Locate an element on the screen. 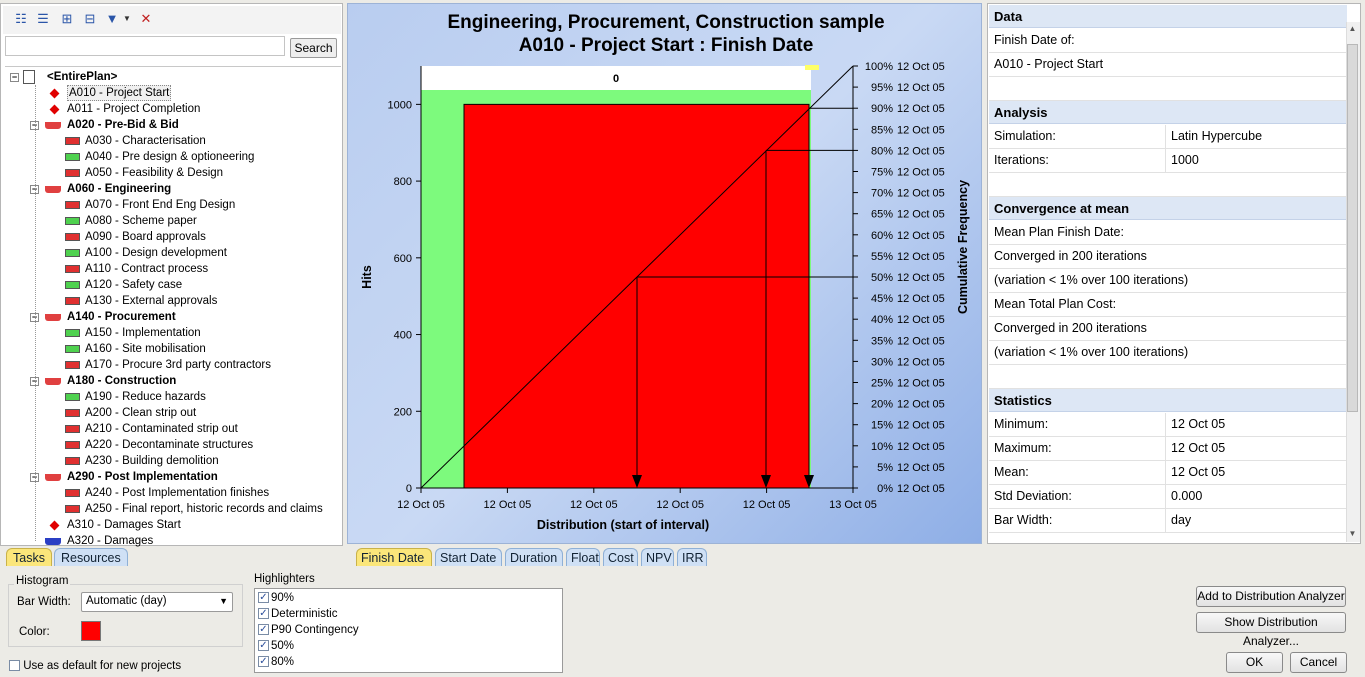 The height and width of the screenshot is (677, 1365). tree-item: A240 - Post Implementation finishes is located at coordinates (173, 493).